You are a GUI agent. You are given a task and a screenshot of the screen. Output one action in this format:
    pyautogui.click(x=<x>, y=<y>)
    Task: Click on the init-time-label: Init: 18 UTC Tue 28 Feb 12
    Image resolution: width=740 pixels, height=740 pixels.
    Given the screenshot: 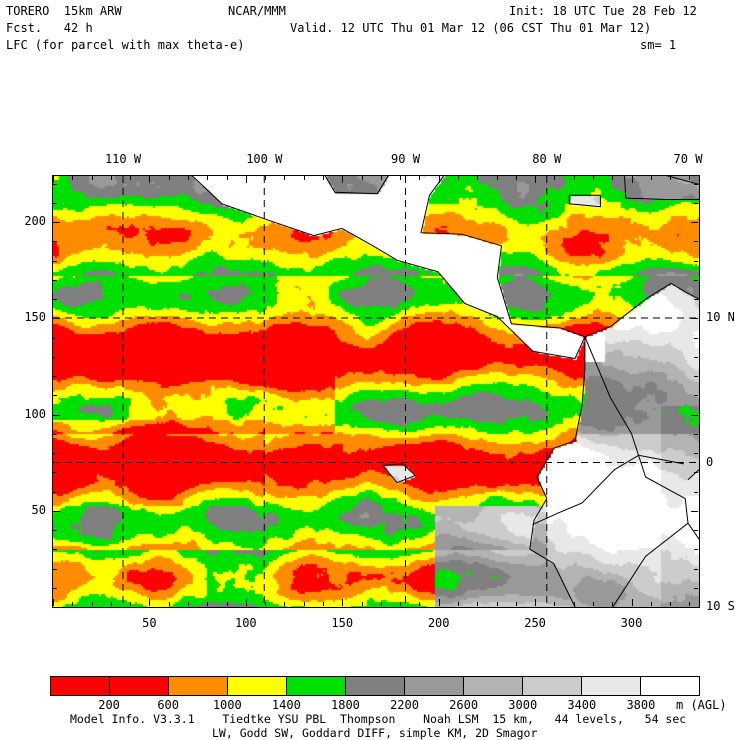 What is the action you would take?
    pyautogui.click(x=603, y=11)
    